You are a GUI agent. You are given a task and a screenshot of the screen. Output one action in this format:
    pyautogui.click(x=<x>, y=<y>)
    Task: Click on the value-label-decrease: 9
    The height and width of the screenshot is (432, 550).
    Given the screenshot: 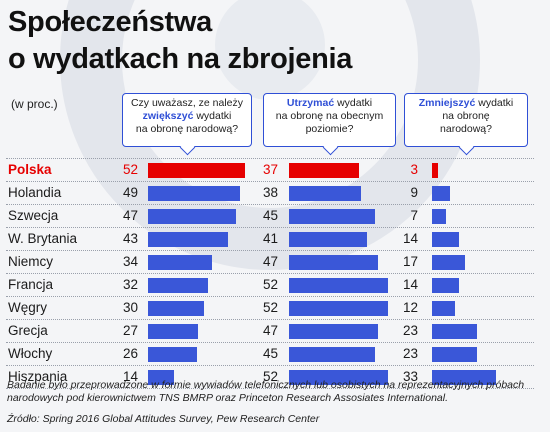 What is the action you would take?
    pyautogui.click(x=414, y=192)
    